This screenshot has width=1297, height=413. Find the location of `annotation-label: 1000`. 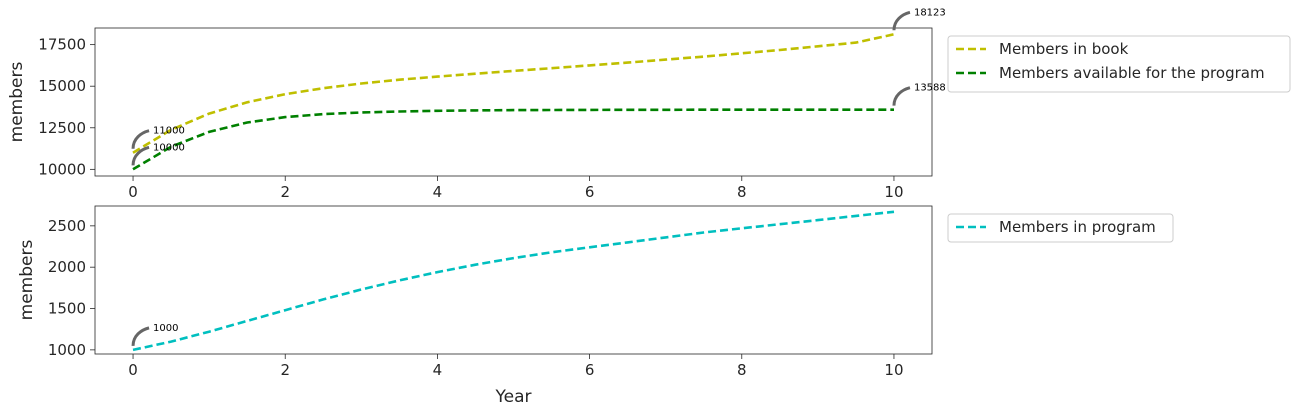

annotation-label: 1000 is located at coordinates (165, 328).